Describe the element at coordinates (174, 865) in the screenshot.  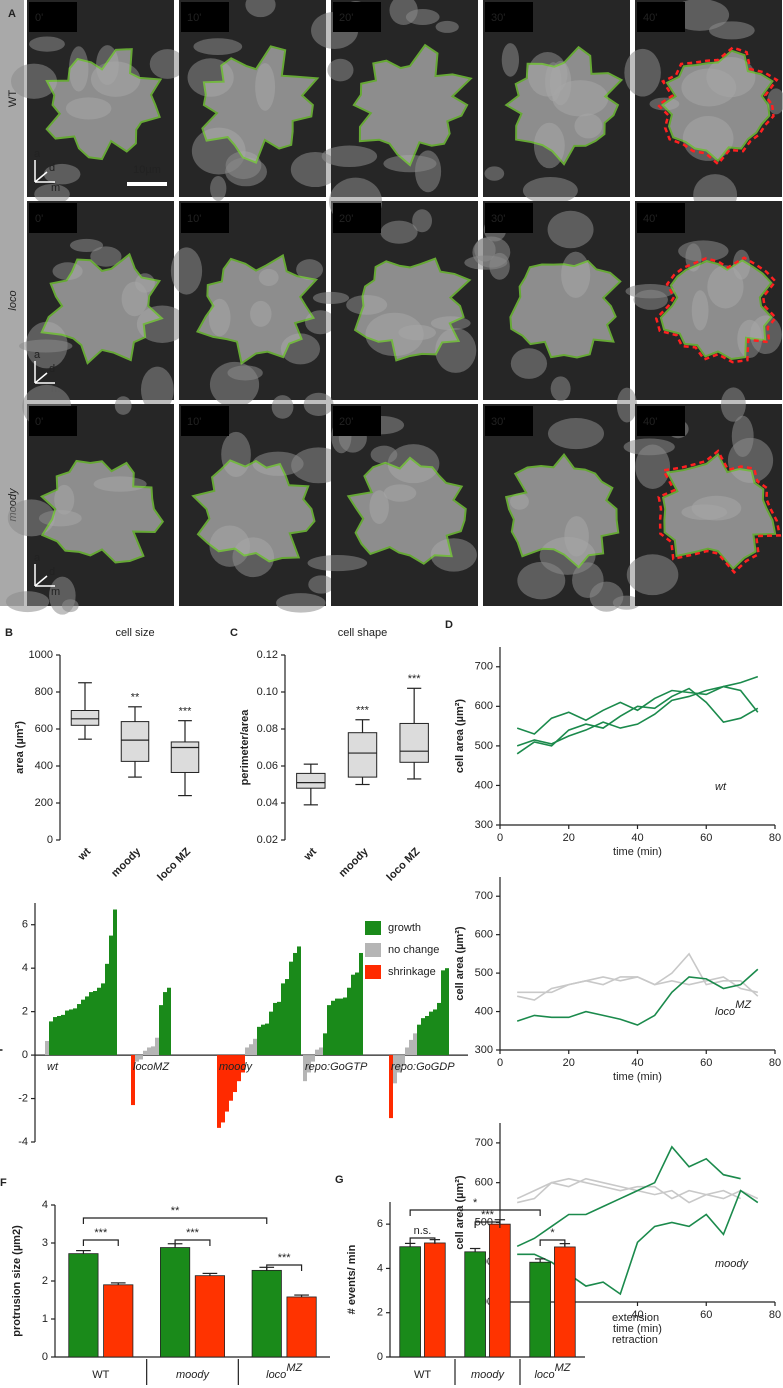
I see `x-tick-label: loco MZ` at that location.